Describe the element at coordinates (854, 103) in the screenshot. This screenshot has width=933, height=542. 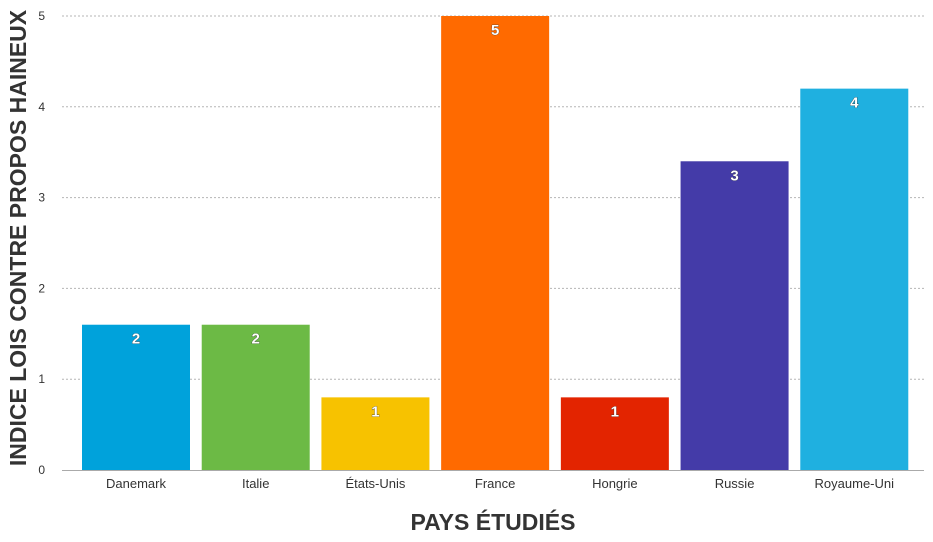
I see `data-label: 4` at that location.